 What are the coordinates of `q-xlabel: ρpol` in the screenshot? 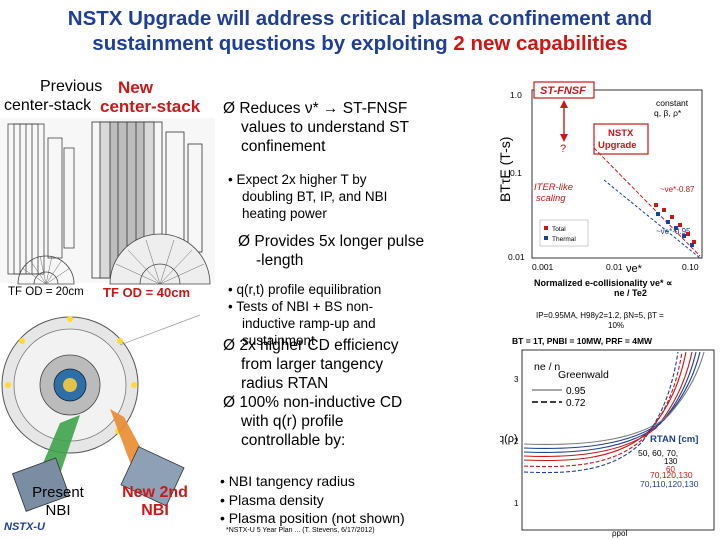 It's located at (619, 533).